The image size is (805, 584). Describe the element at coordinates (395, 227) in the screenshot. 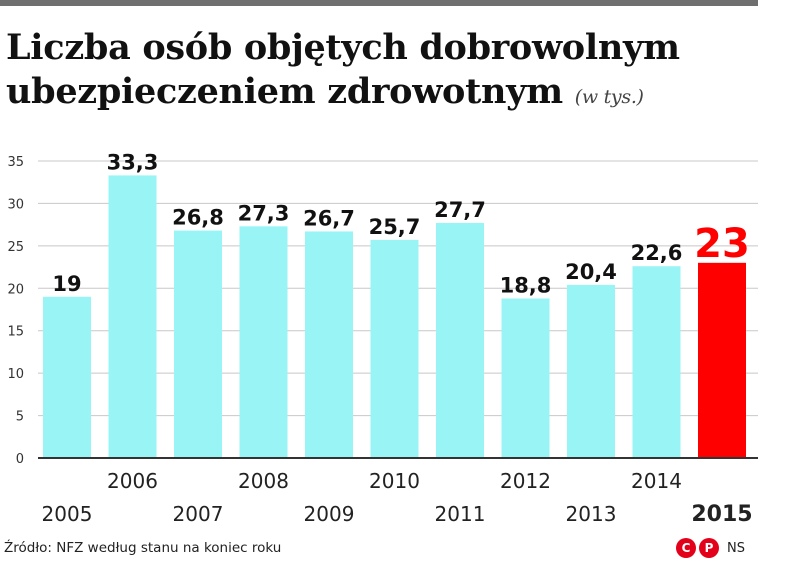

I see `value-label: 25,7` at that location.